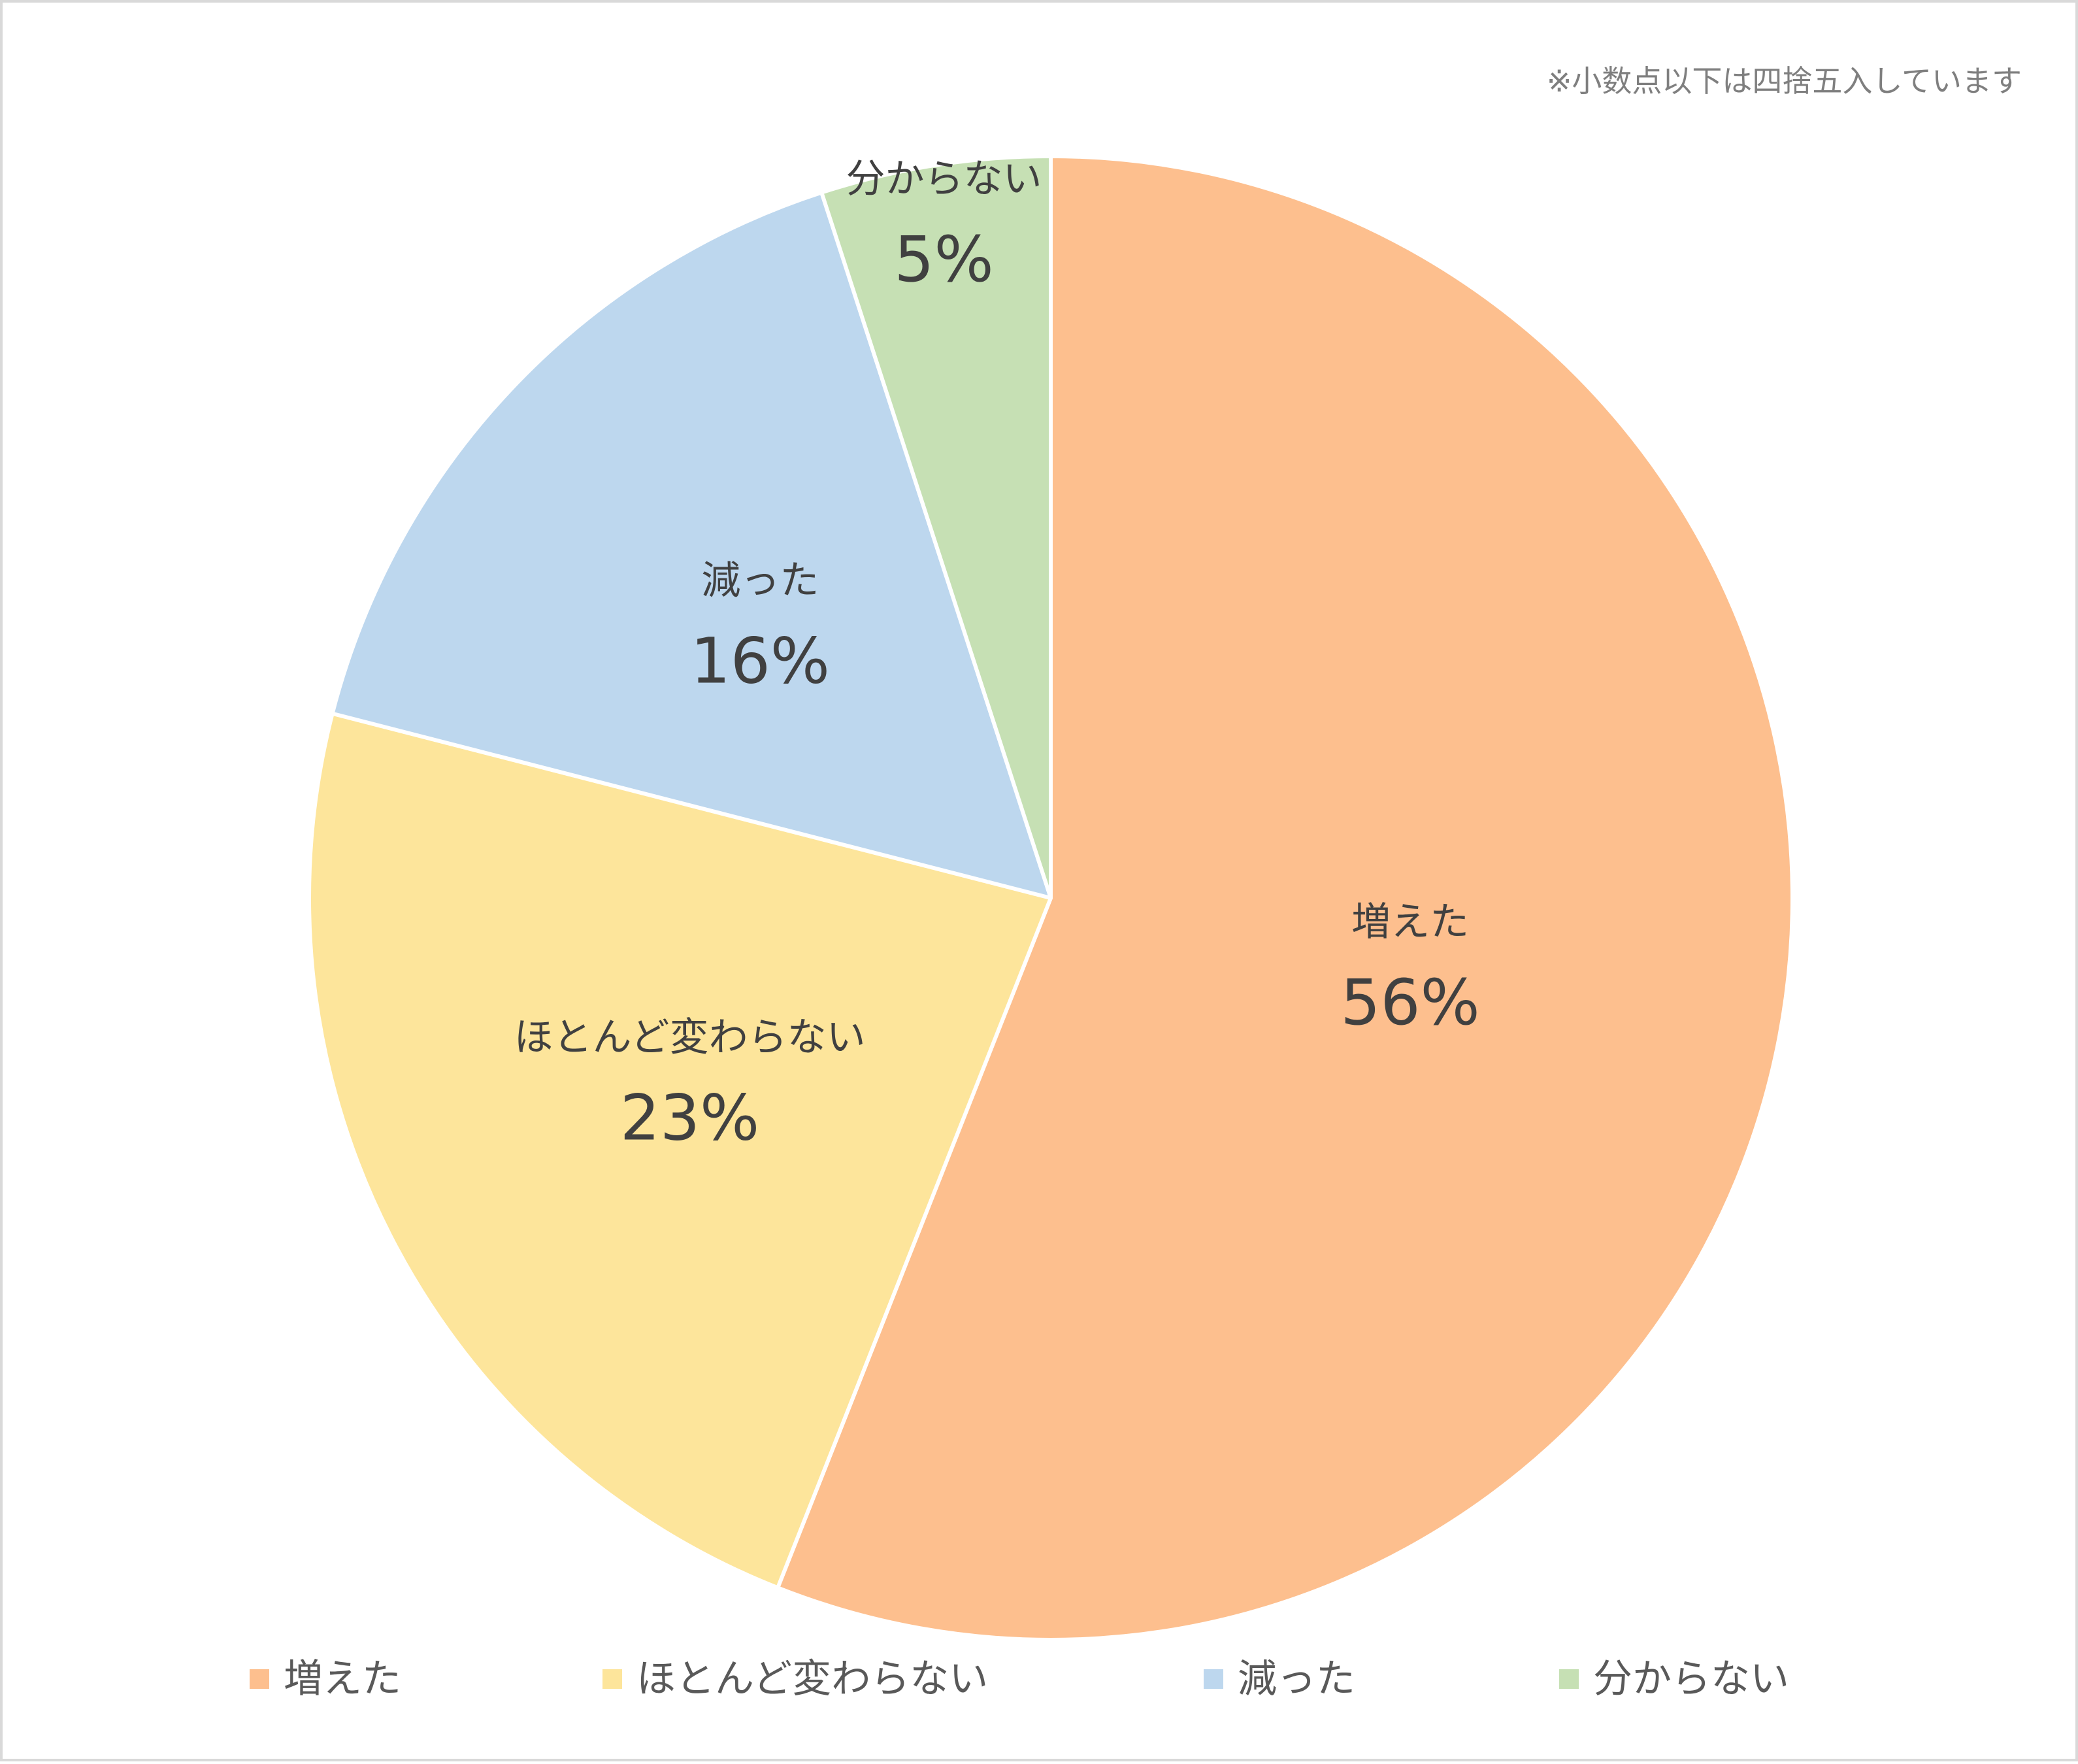 The image size is (2078, 1764). What do you see at coordinates (944, 179) in the screenshot?
I see `slice-category-label-4: 分からない` at bounding box center [944, 179].